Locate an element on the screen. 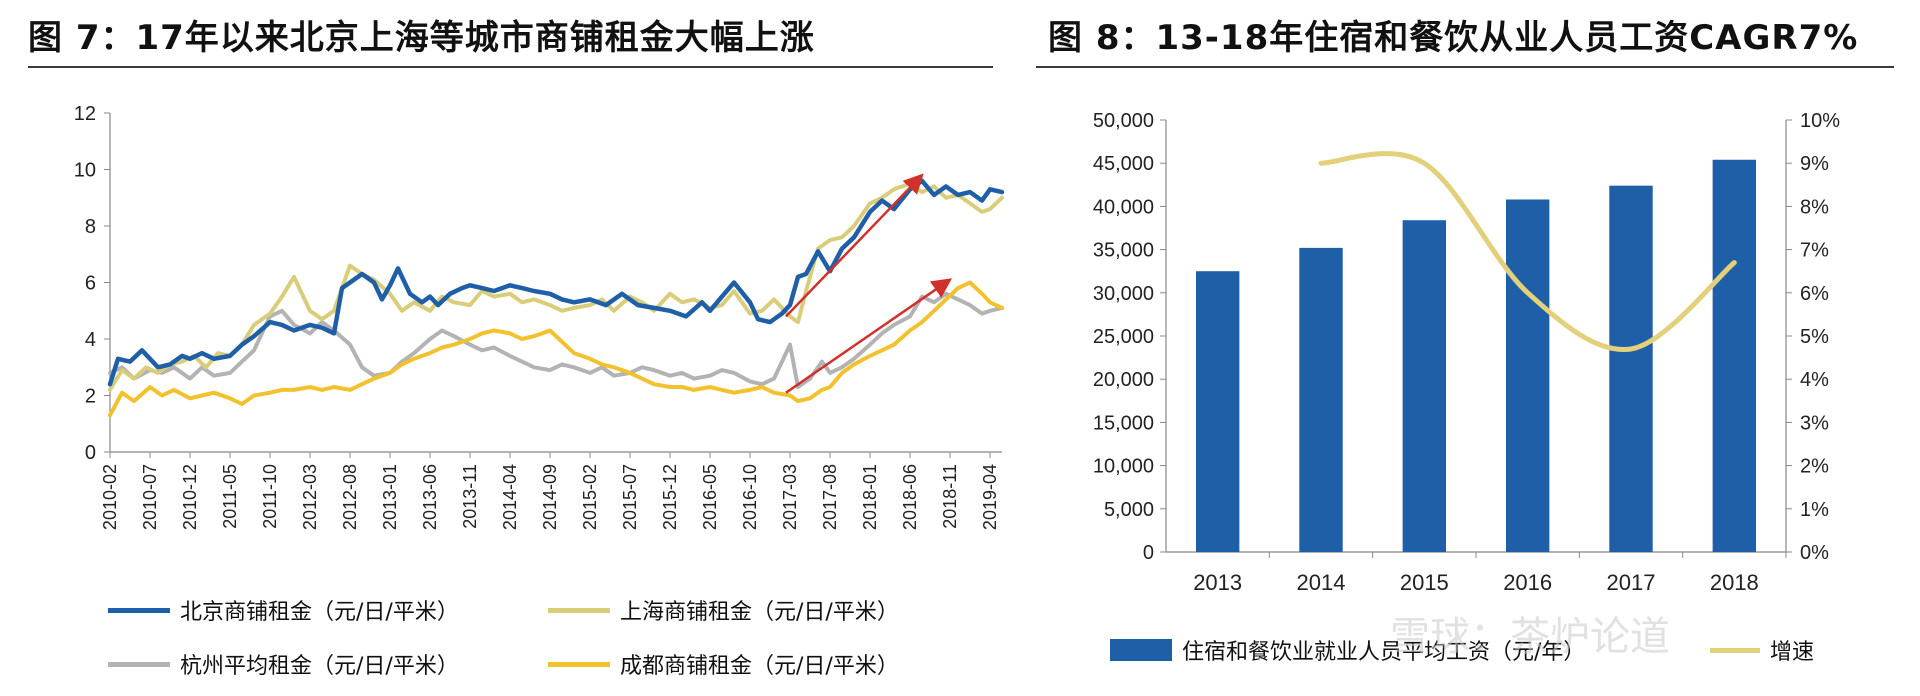 The width and height of the screenshot is (1920, 696). left-x-tick-label: 2014-04 is located at coordinates (510, 497).